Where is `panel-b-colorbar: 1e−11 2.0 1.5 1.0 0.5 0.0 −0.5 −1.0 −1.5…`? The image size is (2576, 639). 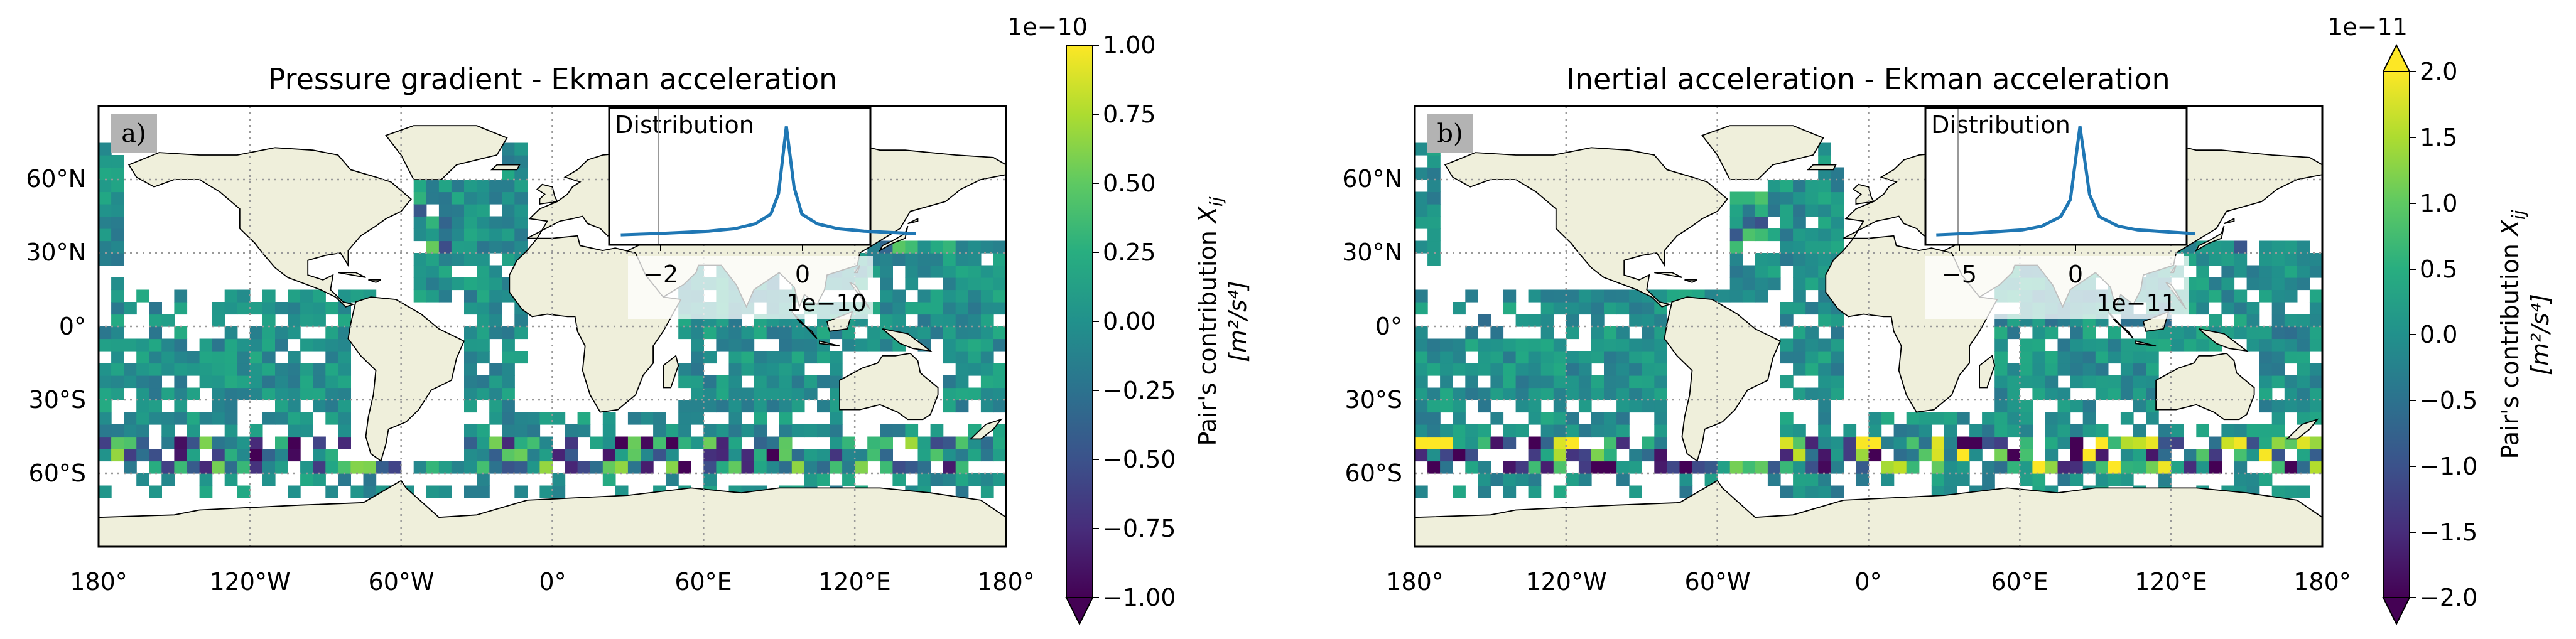
panel-b-colorbar: 1e−11 2.0 1.5 1.0 0.5 0.0 −0.5 −1.0 −1.5… is located at coordinates (2441, 319).